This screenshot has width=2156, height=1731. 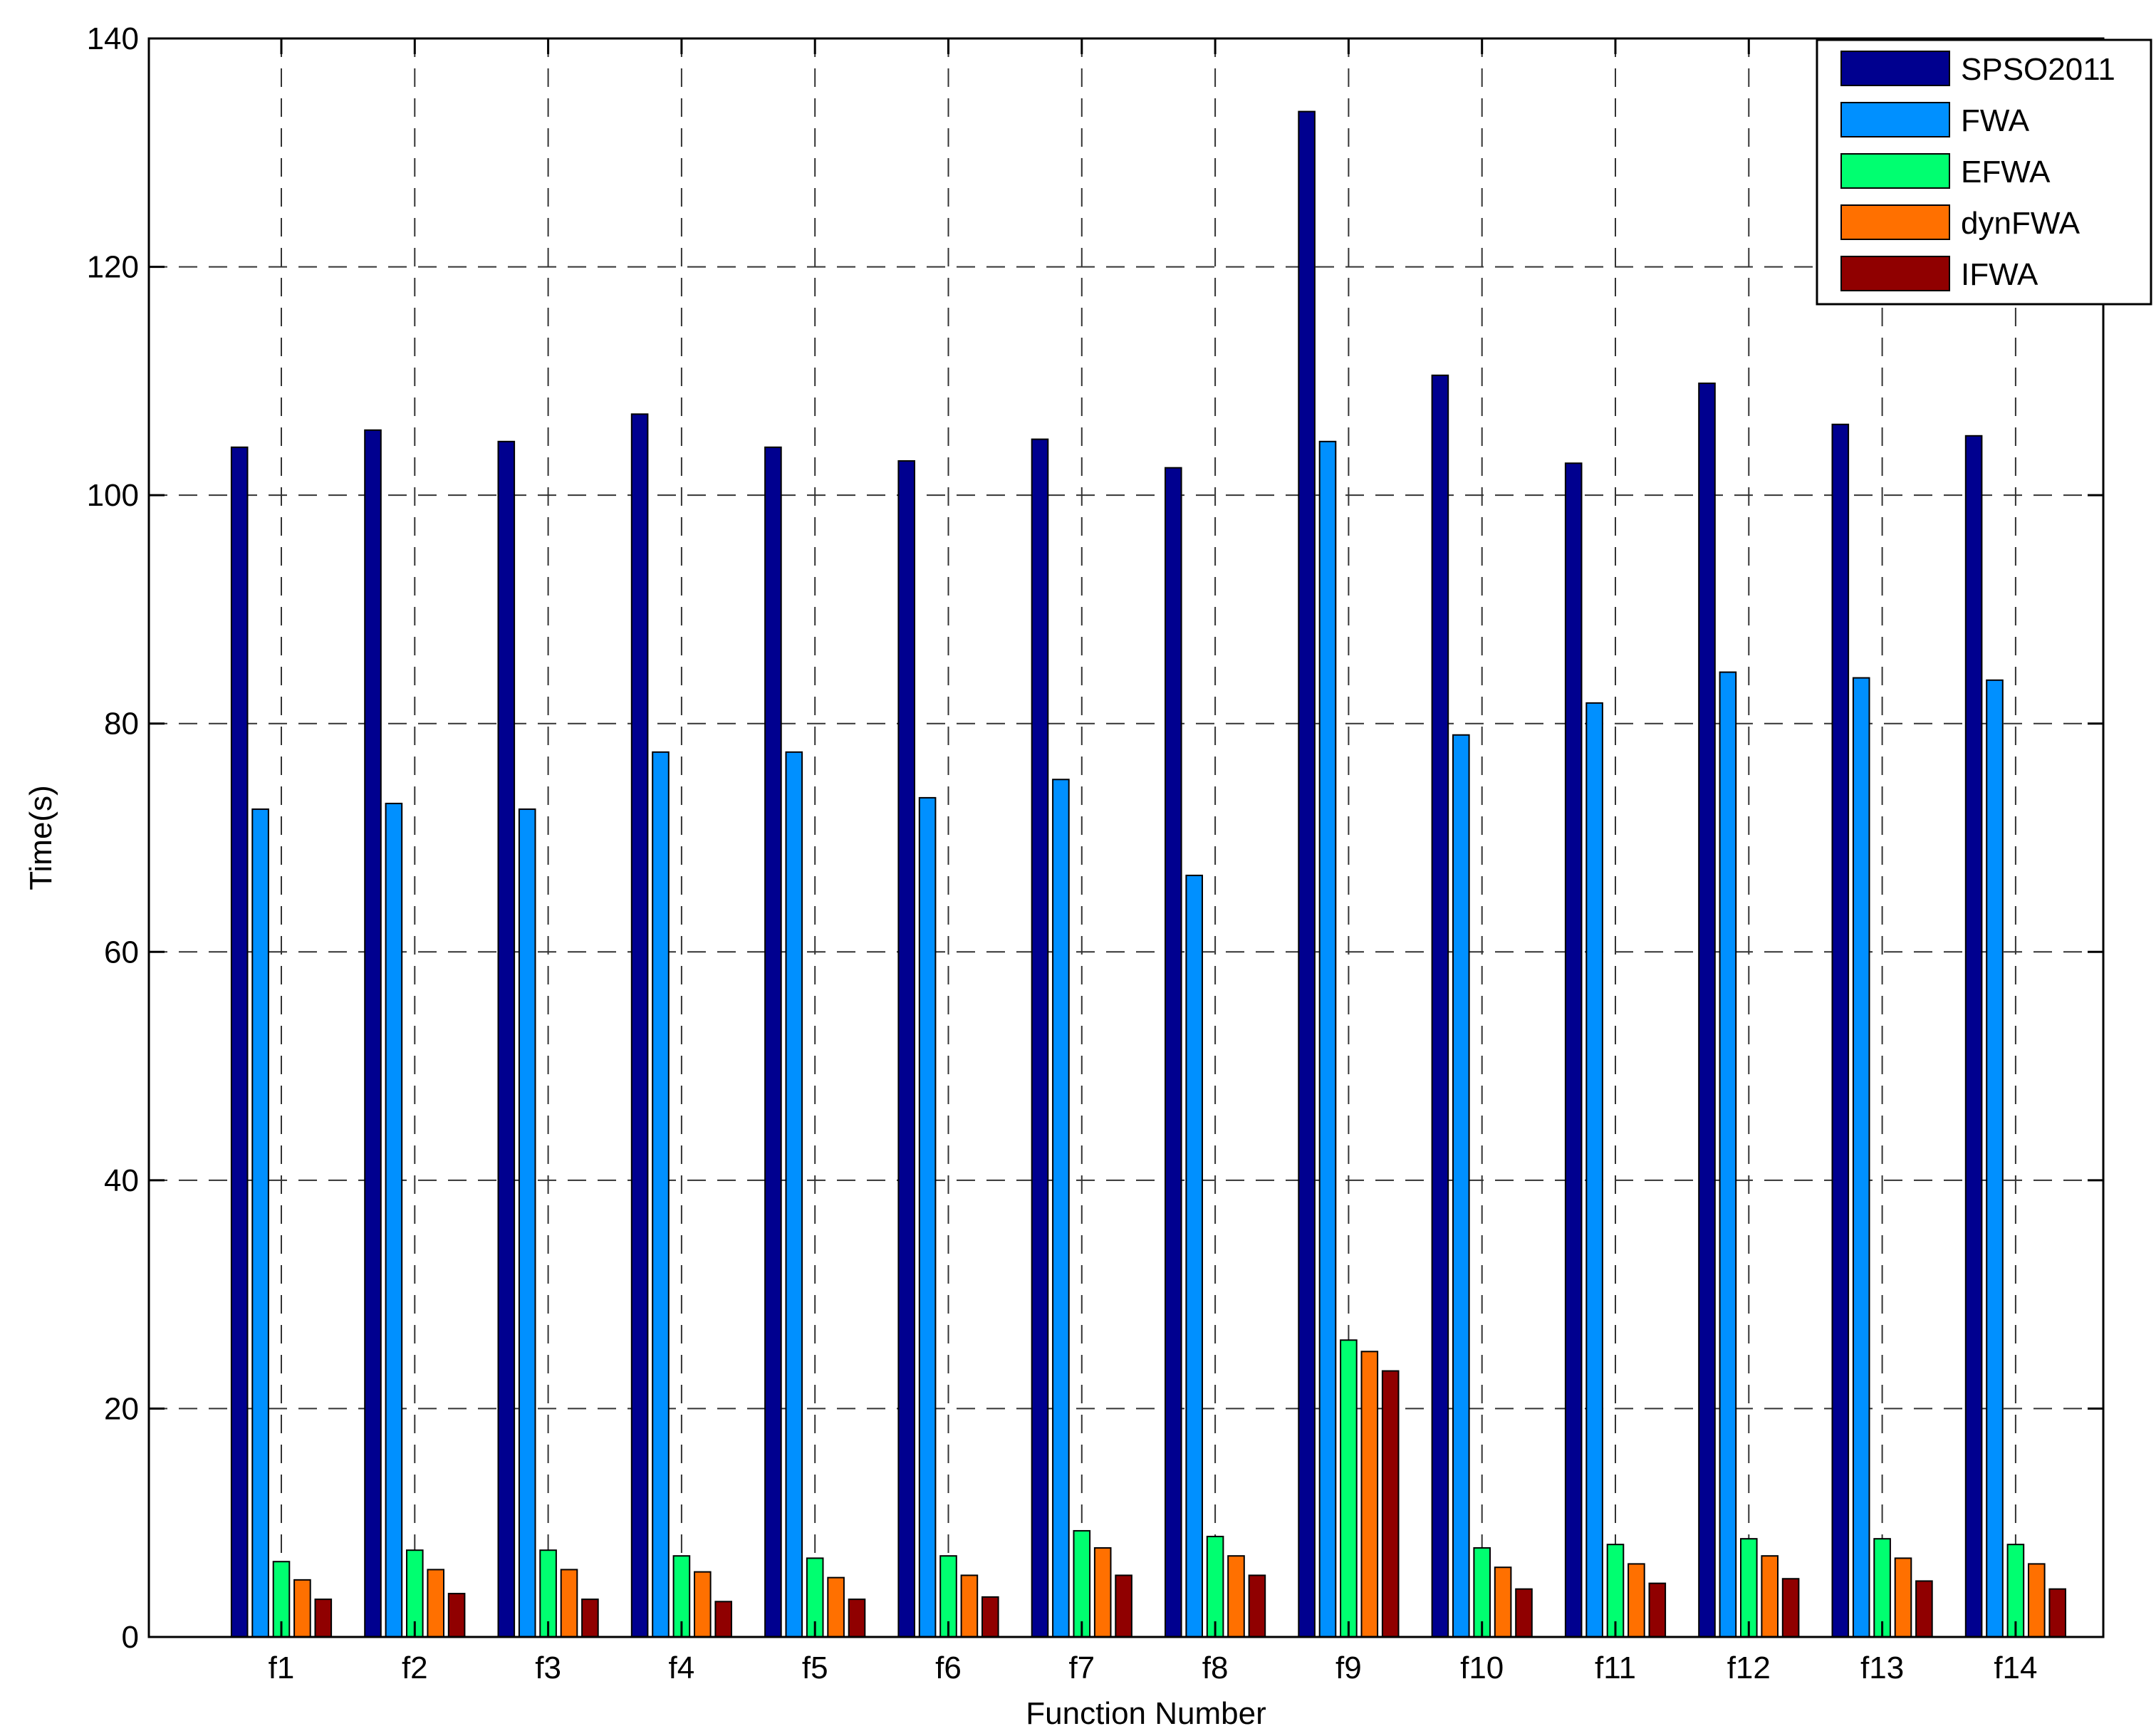 I want to click on x-tick-label: f10, so click(x=1482, y=1668).